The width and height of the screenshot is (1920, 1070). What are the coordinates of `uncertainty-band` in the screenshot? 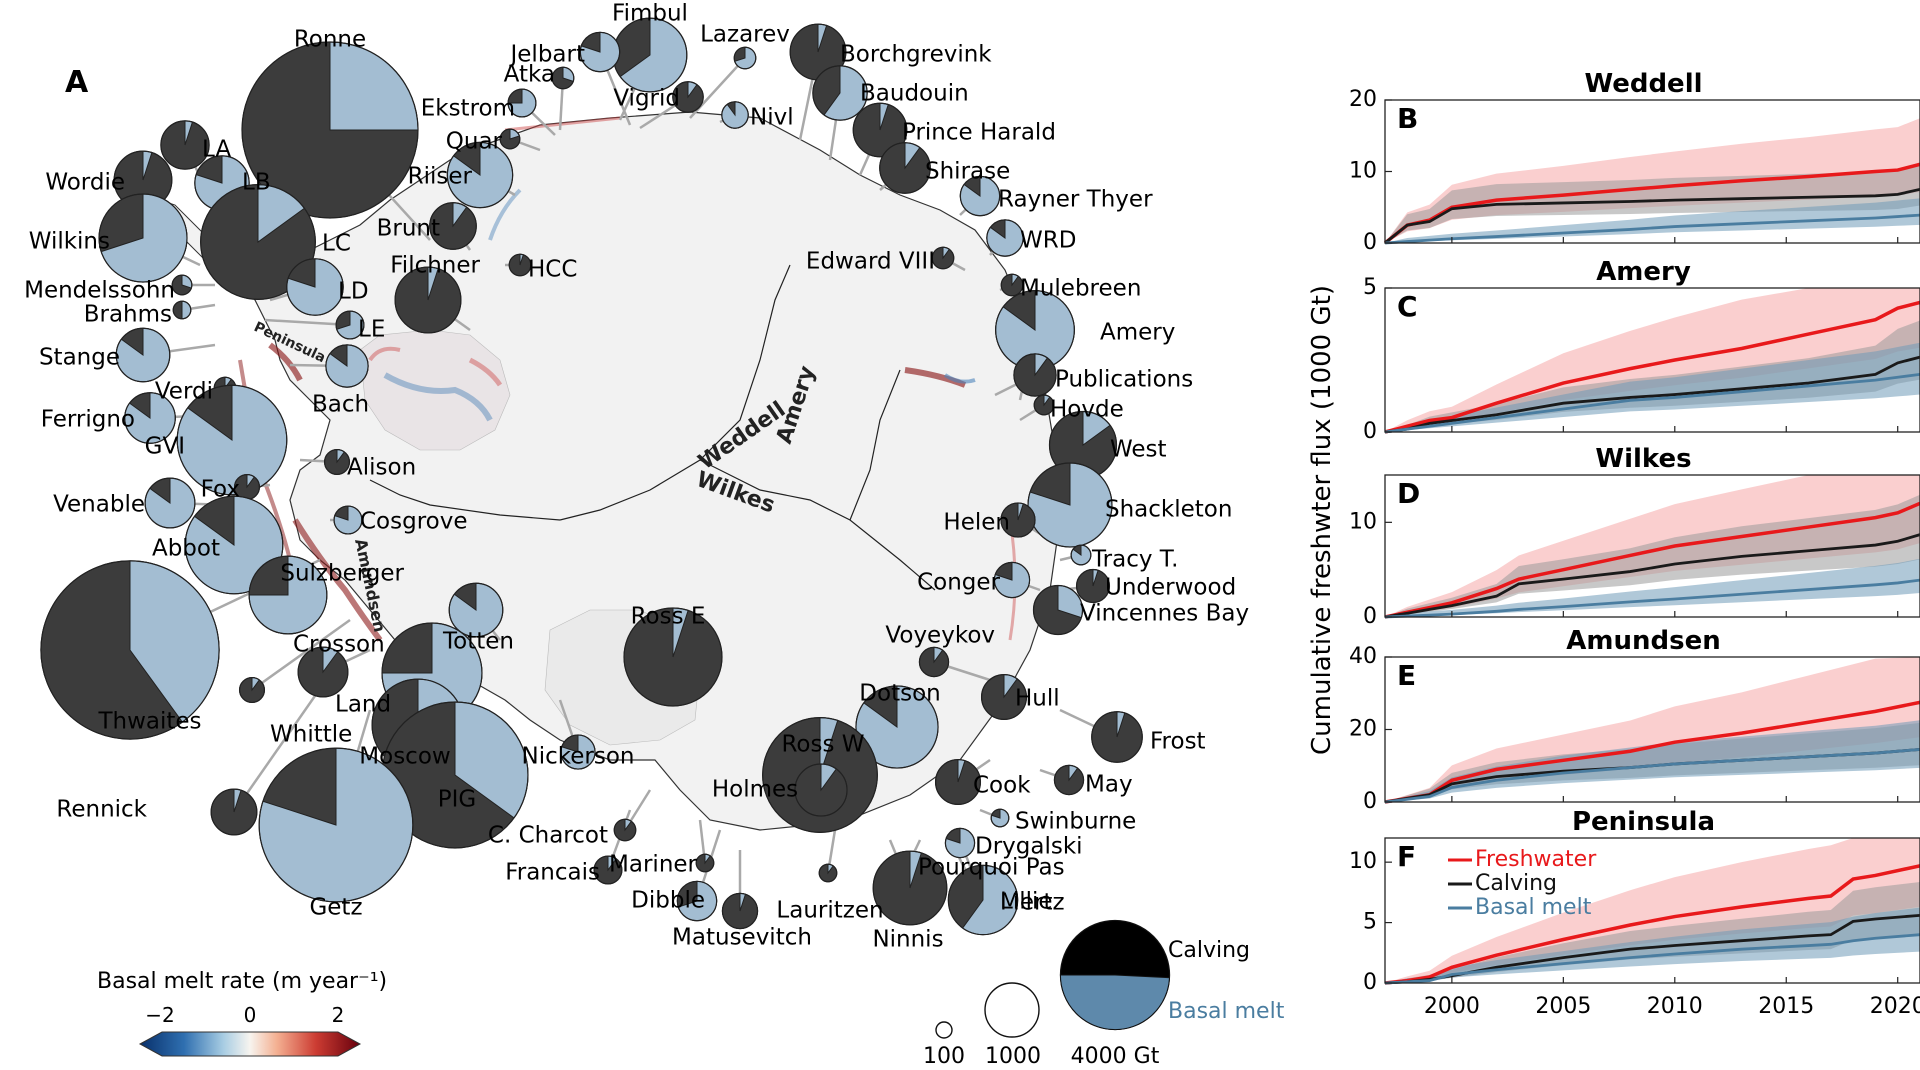 It's located at (1652, 555).